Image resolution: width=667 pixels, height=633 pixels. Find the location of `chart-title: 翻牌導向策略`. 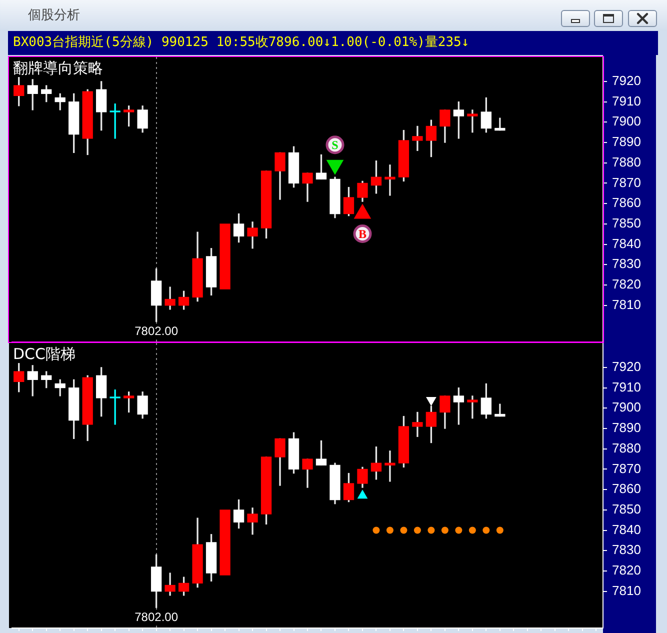

chart-title: 翻牌導向策略 is located at coordinates (58, 68).